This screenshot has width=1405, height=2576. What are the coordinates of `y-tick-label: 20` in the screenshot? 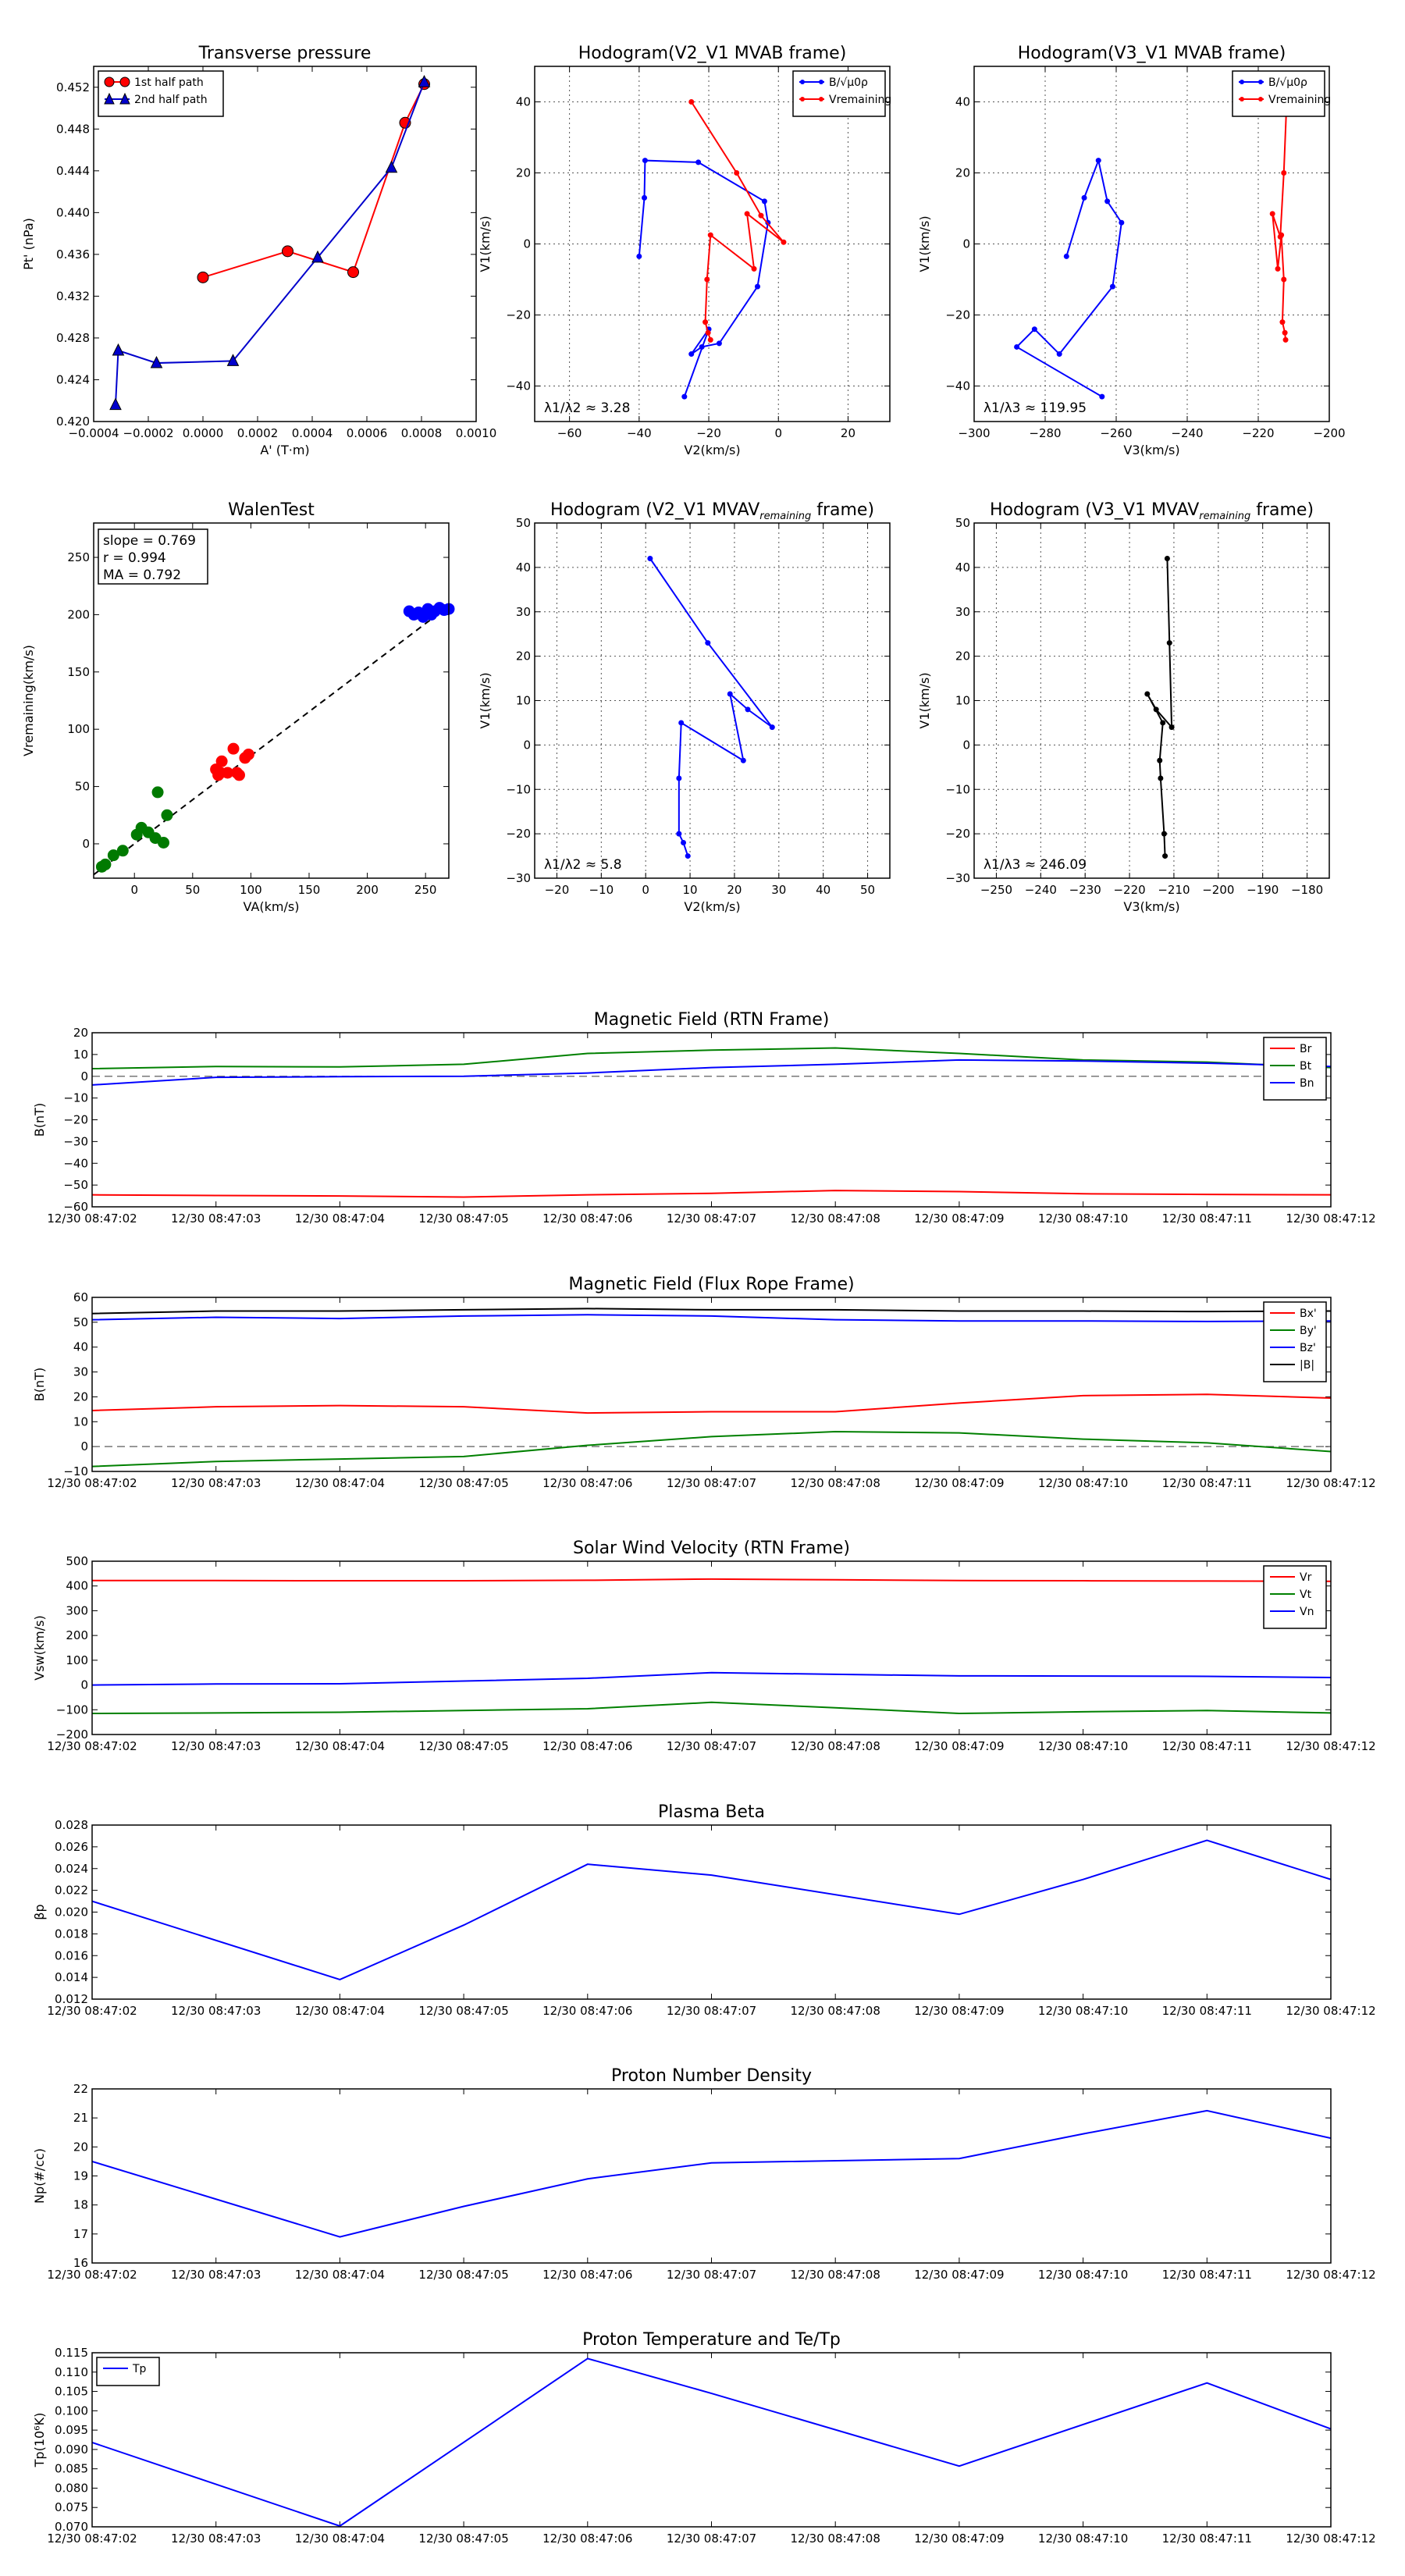 It's located at (523, 656).